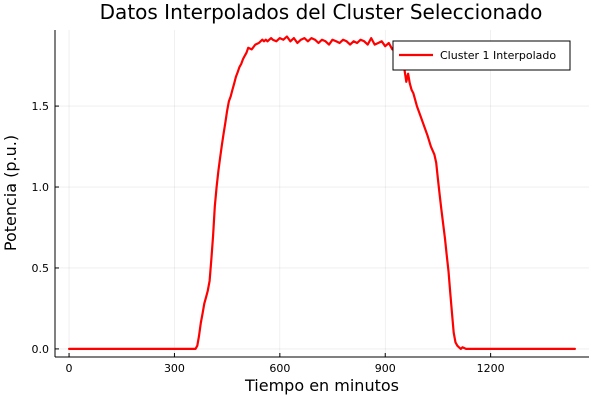  I want to click on x-tick-label: 600, so click(279, 368).